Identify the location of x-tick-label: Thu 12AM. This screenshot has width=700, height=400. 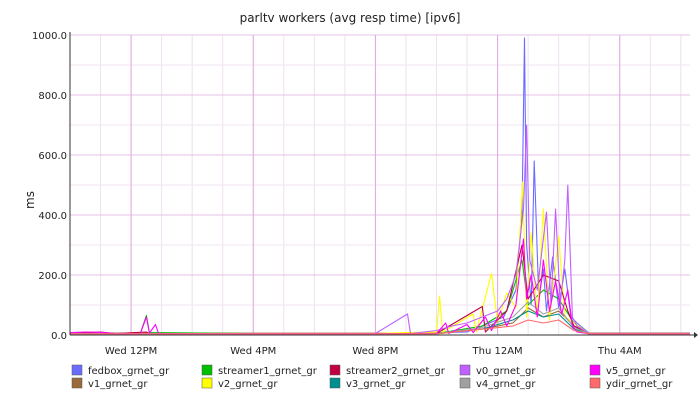
(497, 351).